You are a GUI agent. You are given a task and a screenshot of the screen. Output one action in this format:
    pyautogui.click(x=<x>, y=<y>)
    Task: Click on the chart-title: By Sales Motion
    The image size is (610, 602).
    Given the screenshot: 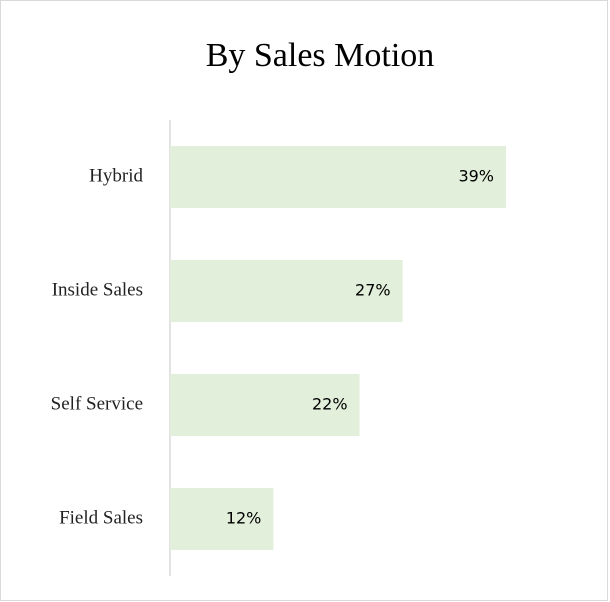 What is the action you would take?
    pyautogui.click(x=320, y=55)
    